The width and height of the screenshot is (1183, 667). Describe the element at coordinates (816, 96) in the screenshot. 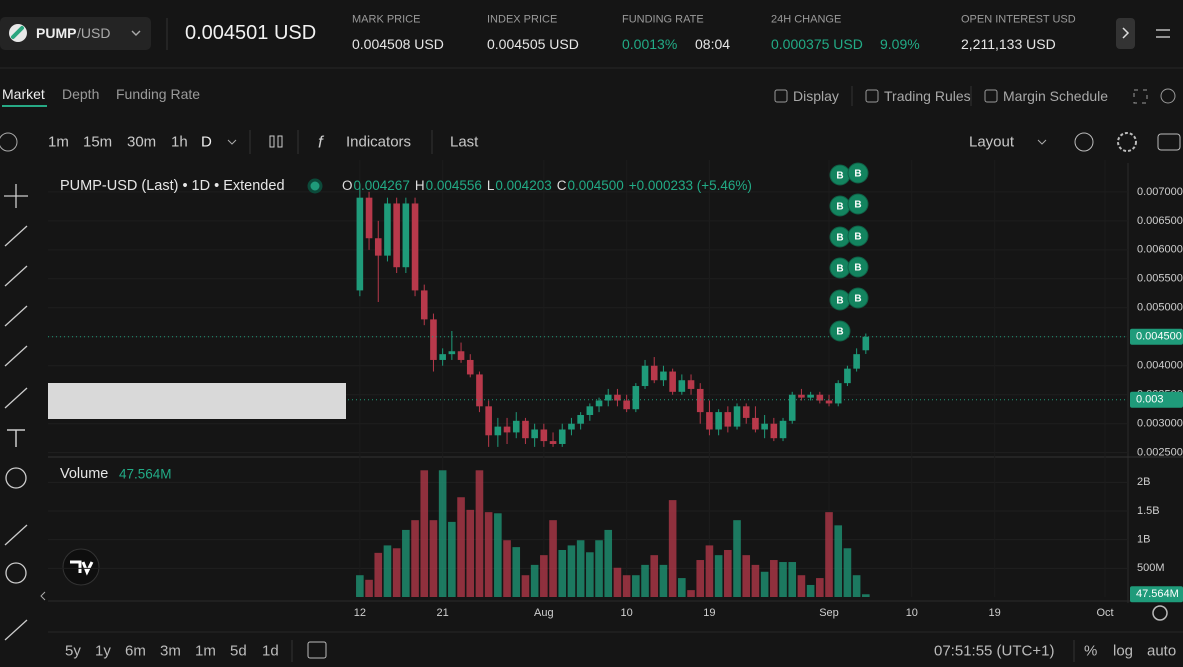

I see `panel-link: Display` at that location.